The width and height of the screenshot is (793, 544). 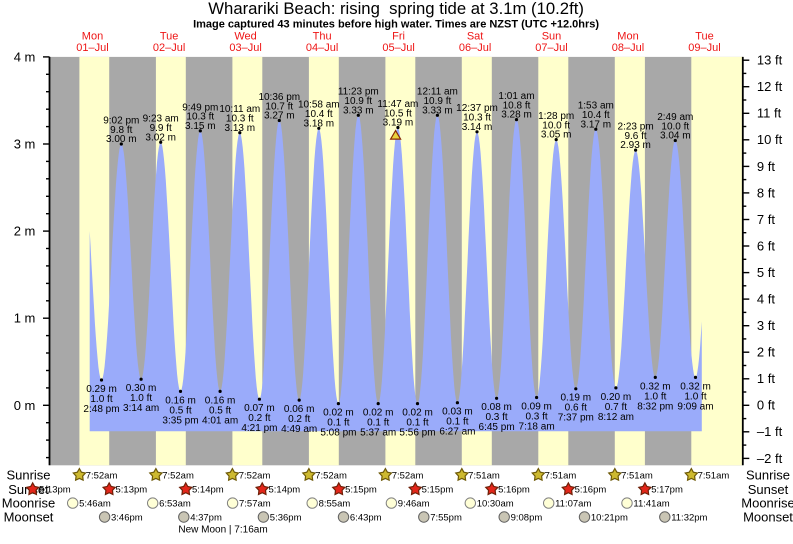 I want to click on svg-text: 3.33 m, so click(x=437, y=110).